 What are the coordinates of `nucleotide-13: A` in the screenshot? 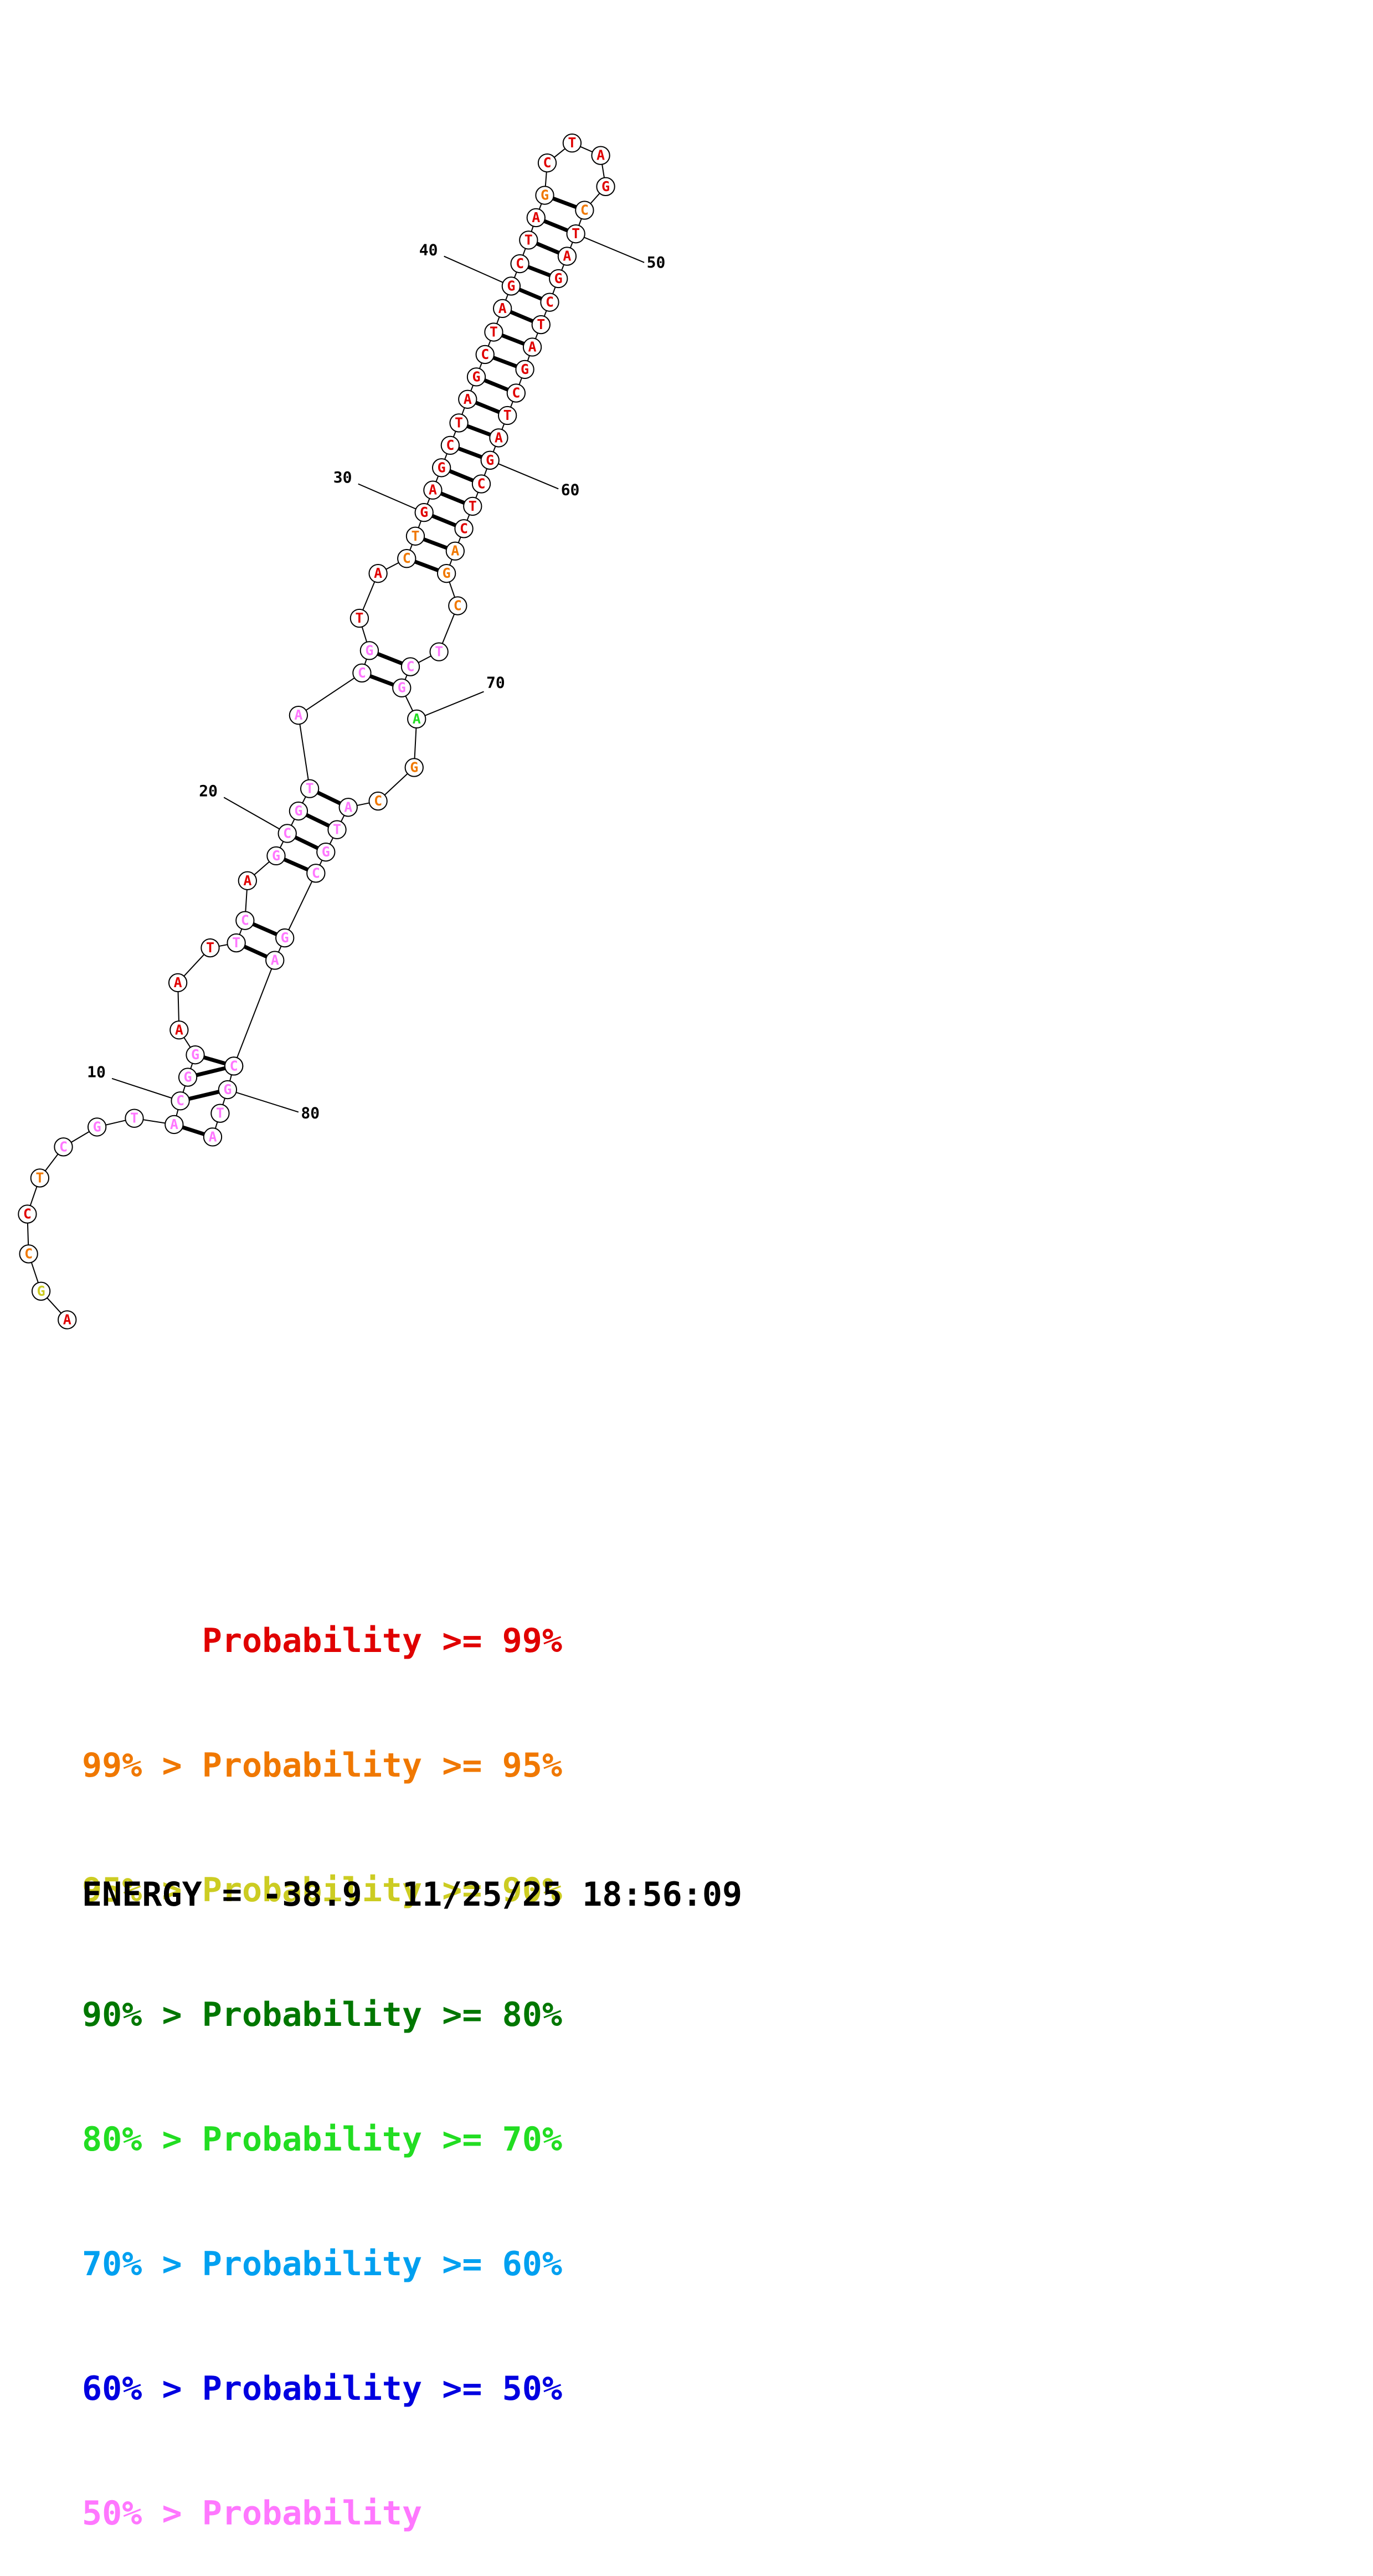 It's located at (179, 1030).